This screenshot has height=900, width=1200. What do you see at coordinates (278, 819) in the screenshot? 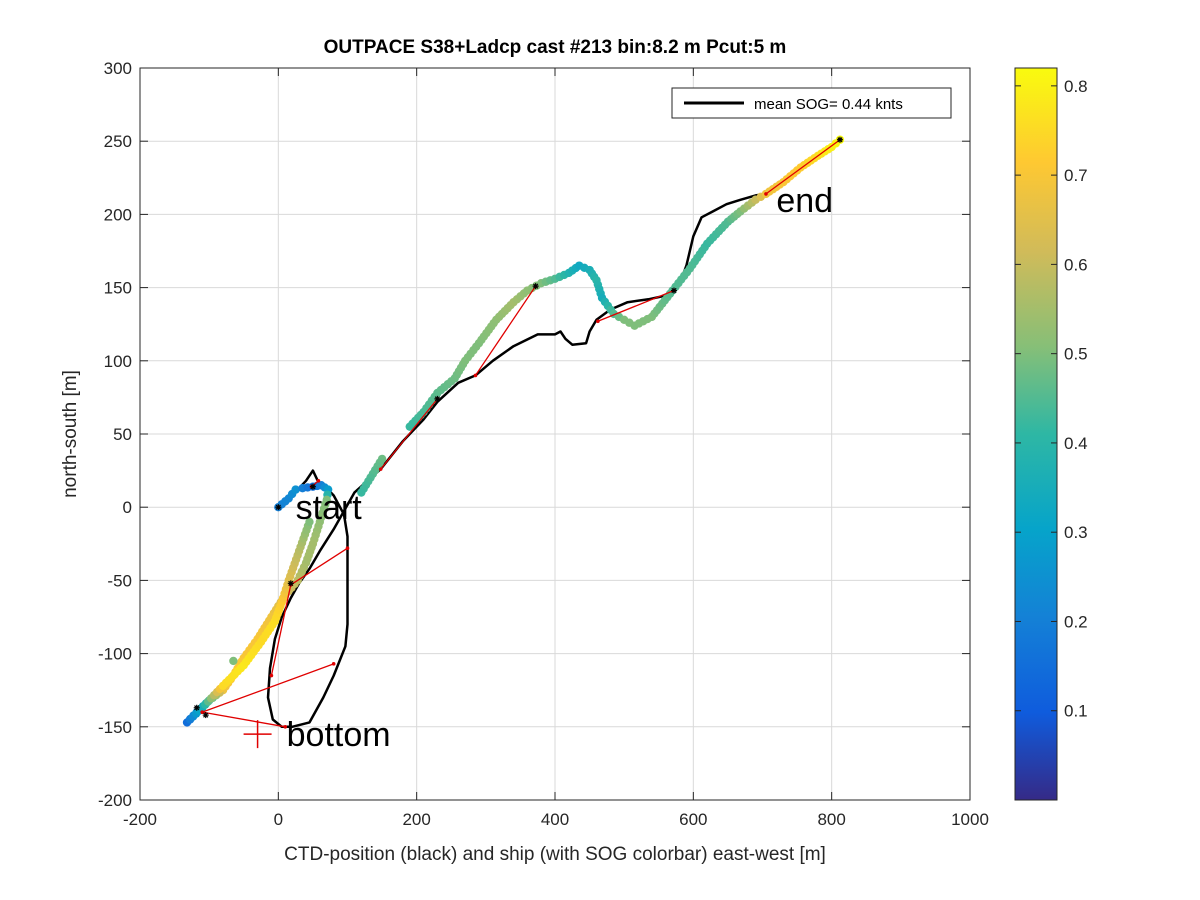
I see `x-tick-label: 0` at bounding box center [278, 819].